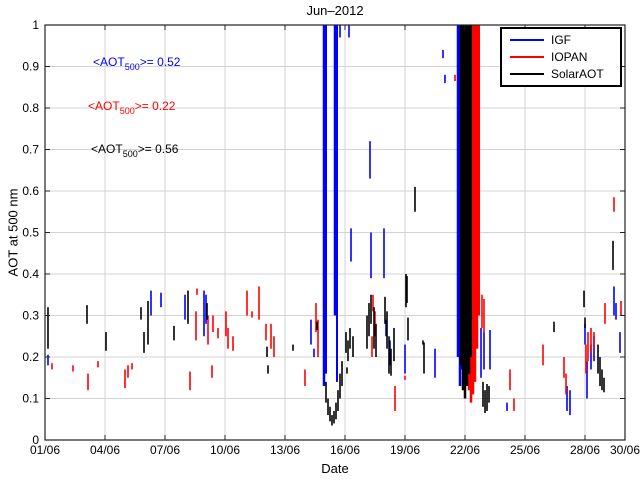  I want to click on x-tick-label: 04/06, so click(105, 450).